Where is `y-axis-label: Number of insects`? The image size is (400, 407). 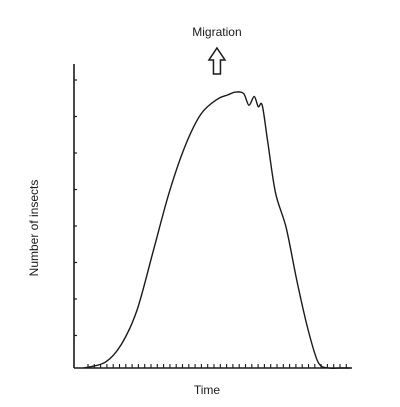 y-axis-label: Number of insects is located at coordinates (34, 228).